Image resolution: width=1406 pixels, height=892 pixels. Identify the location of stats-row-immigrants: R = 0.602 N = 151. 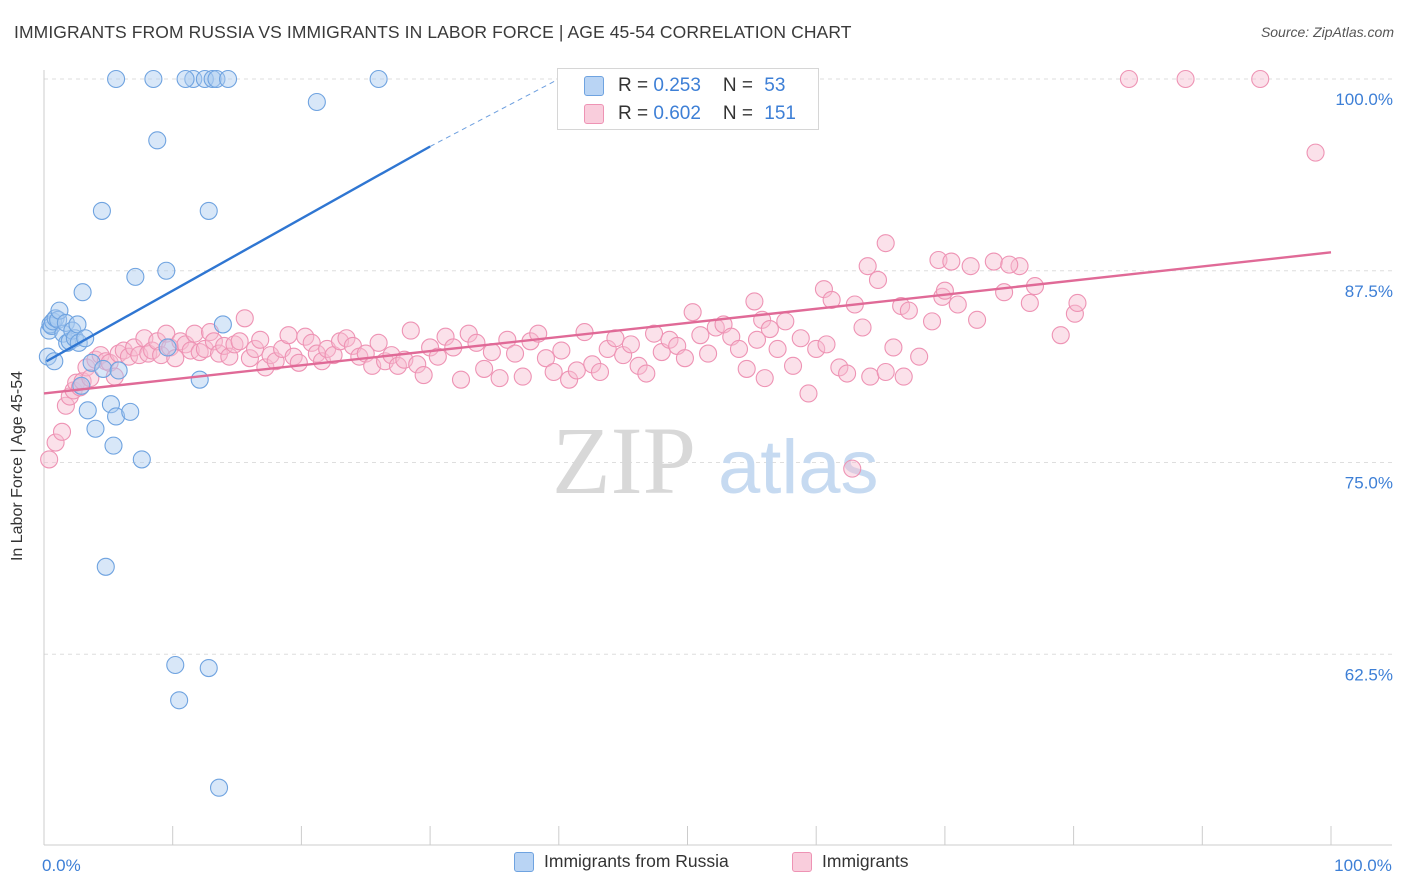
(677, 114).